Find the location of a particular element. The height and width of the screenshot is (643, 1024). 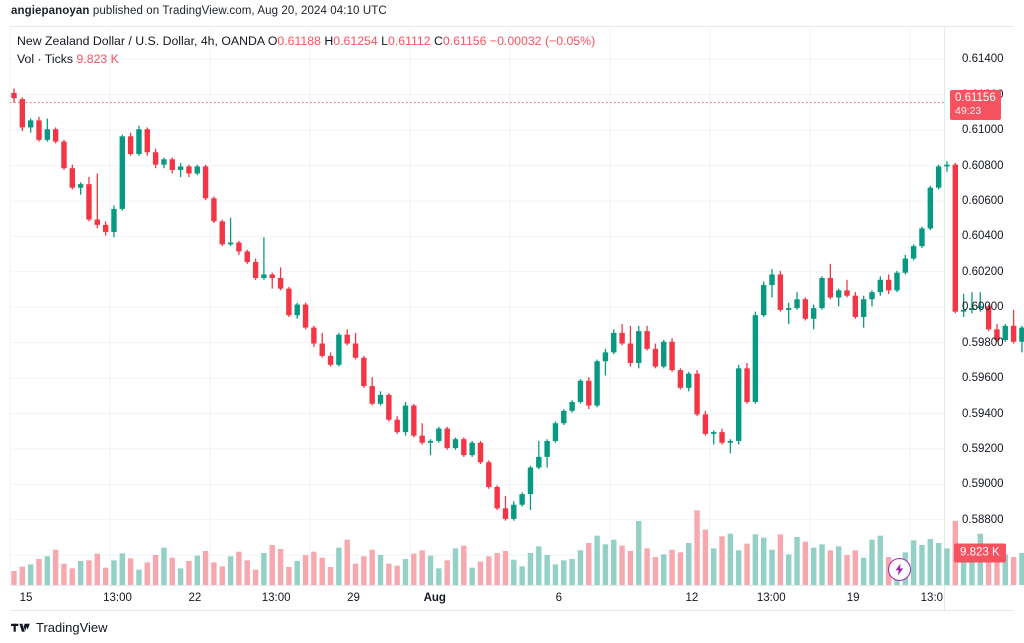

current-price-value: 0.61156 is located at coordinates (975, 98).